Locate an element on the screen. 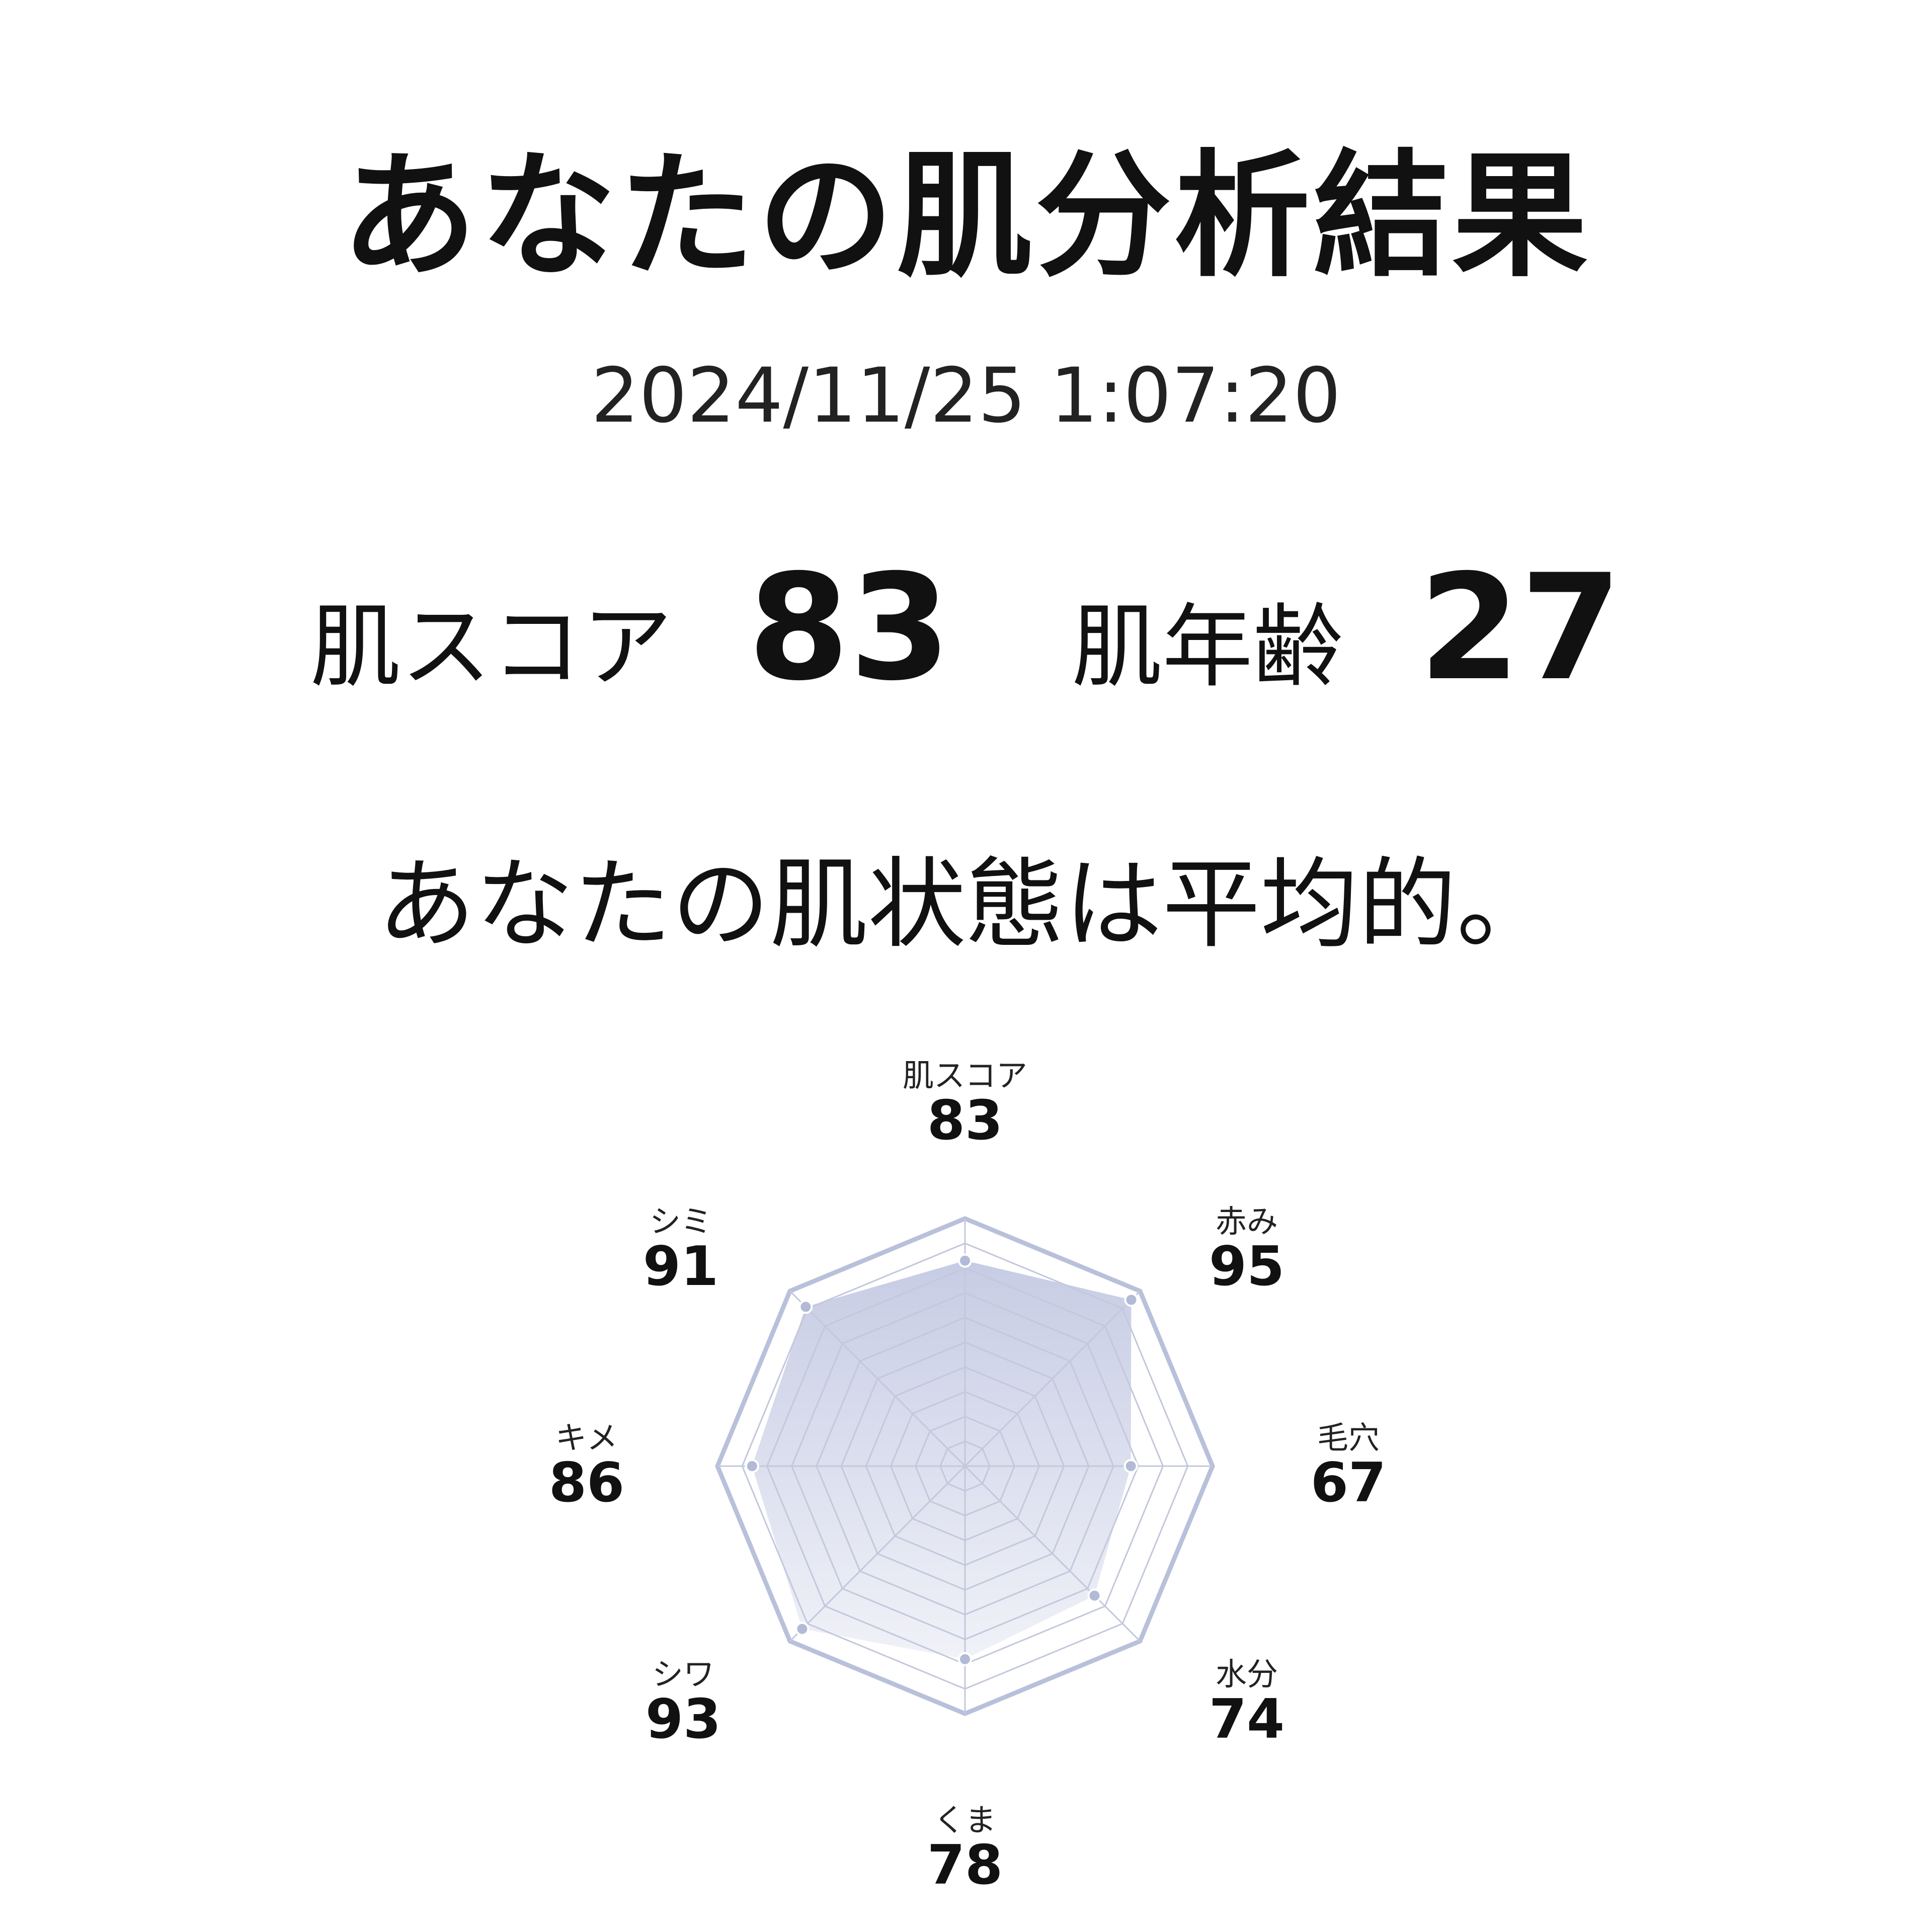 The height and width of the screenshot is (1932, 1932). summary-row: 肌スコア 83 肌年齢 27 is located at coordinates (966, 628).